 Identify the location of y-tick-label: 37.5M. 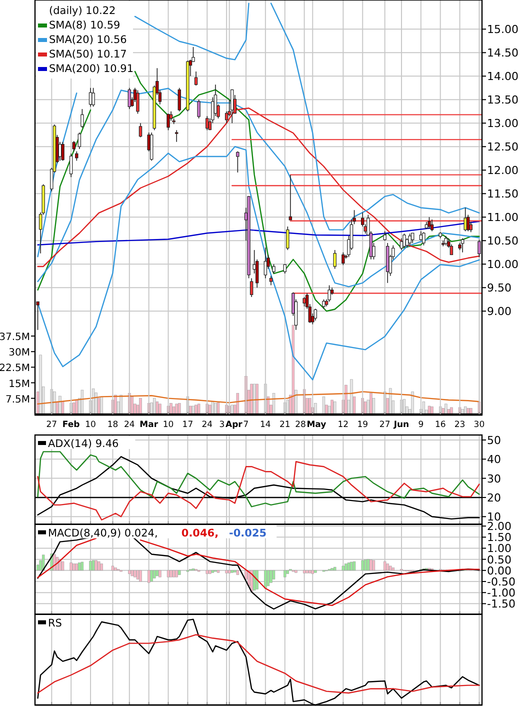
(15, 338).